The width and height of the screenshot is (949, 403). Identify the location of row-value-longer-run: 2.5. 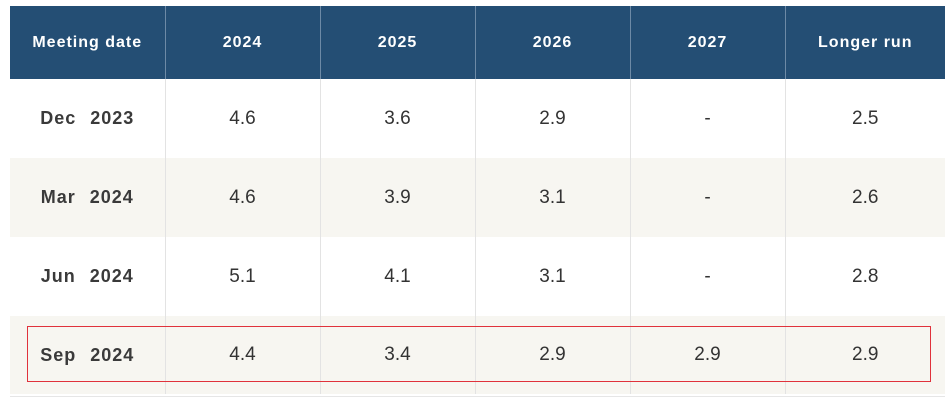
(865, 118).